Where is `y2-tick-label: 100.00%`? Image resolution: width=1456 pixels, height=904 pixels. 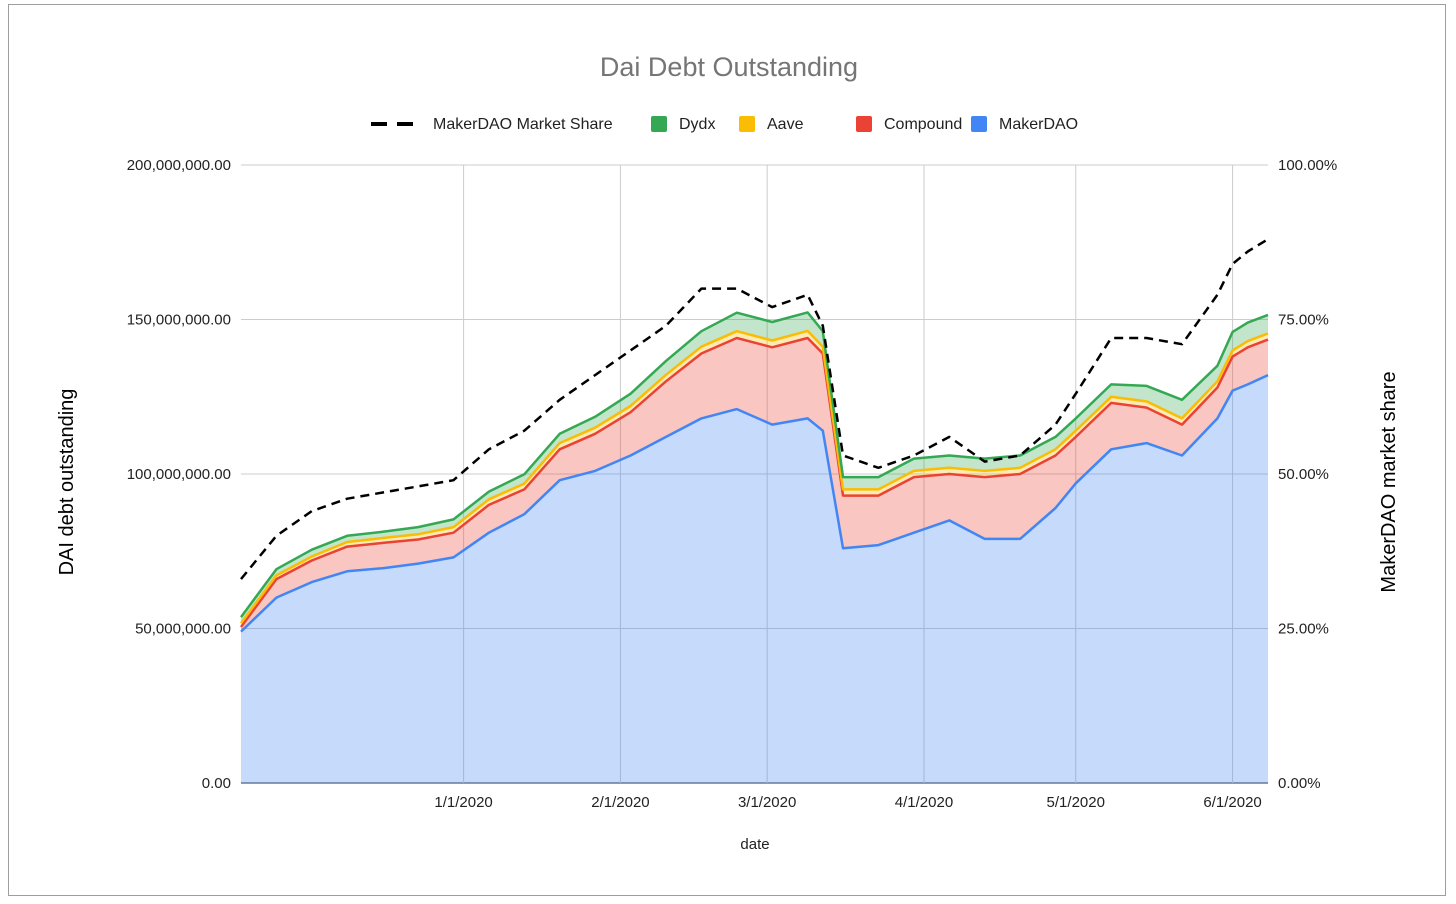
y2-tick-label: 100.00% is located at coordinates (1307, 165).